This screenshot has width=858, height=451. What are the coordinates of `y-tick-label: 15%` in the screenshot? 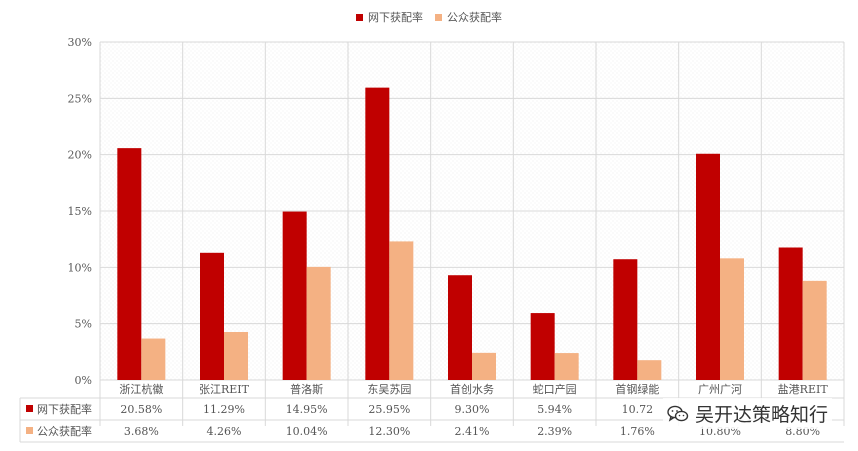 It's located at (80, 211).